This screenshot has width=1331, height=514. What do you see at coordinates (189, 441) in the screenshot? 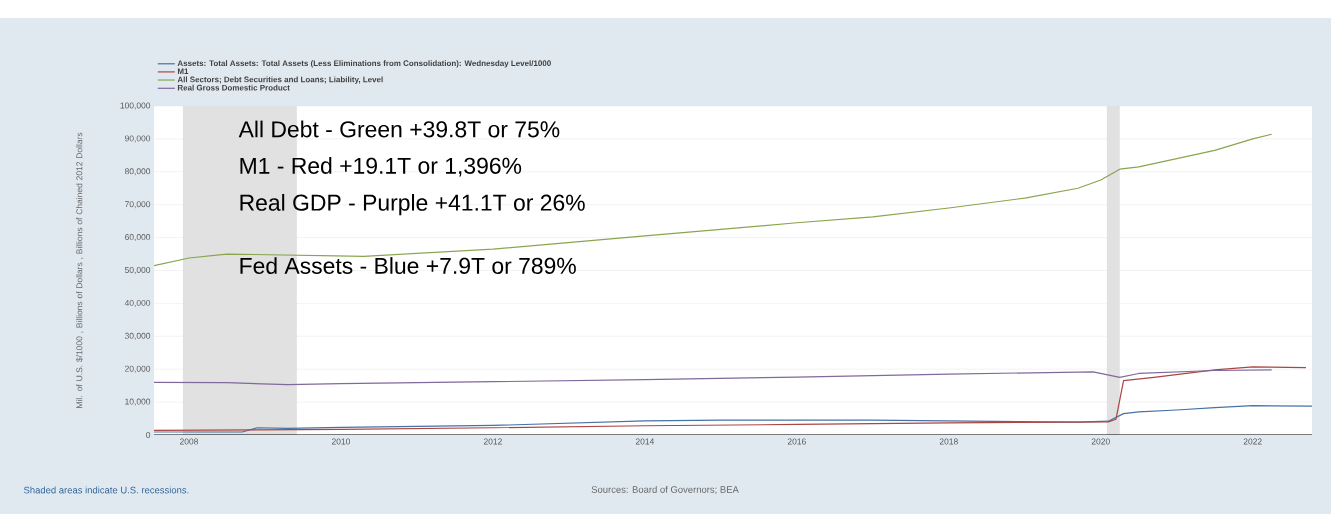
I see `x-tick-label: 2008` at bounding box center [189, 441].